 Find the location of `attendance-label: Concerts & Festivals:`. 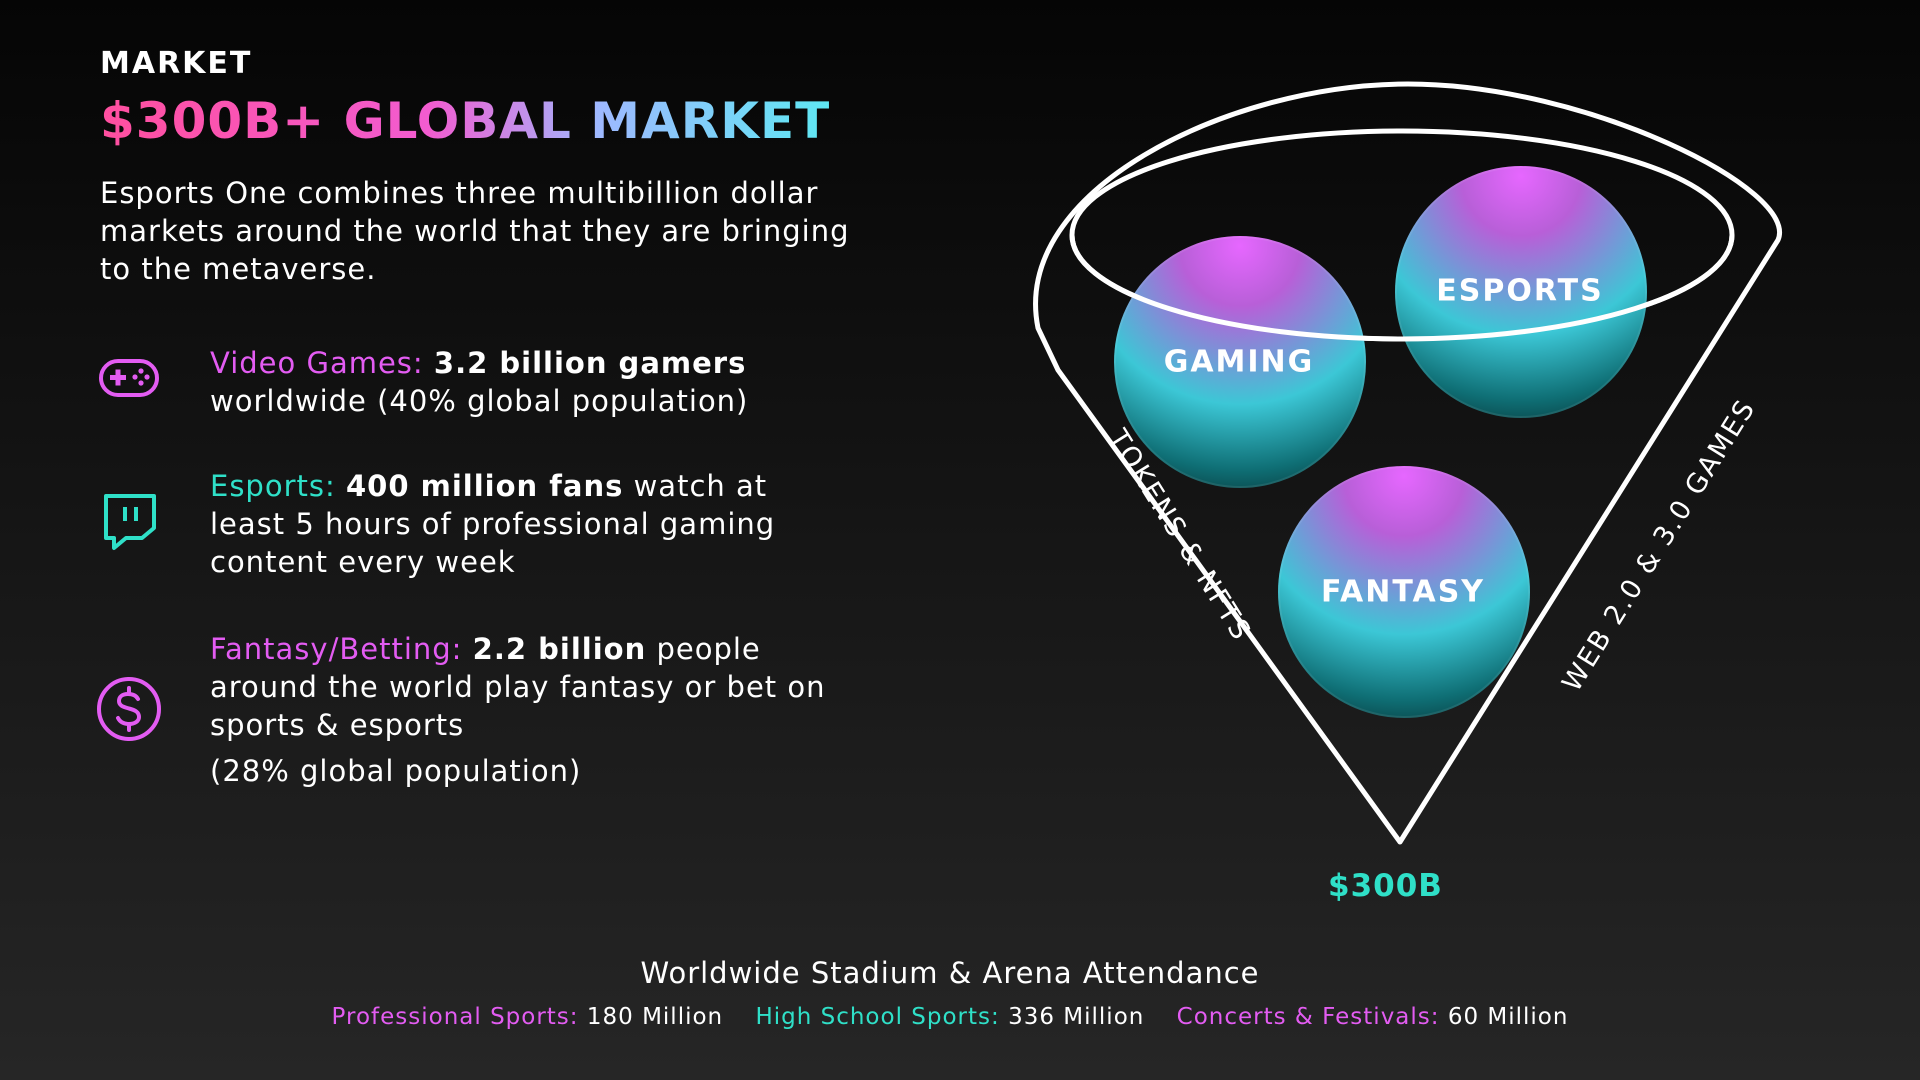

attendance-label: Concerts & Festivals: is located at coordinates (1308, 1017).